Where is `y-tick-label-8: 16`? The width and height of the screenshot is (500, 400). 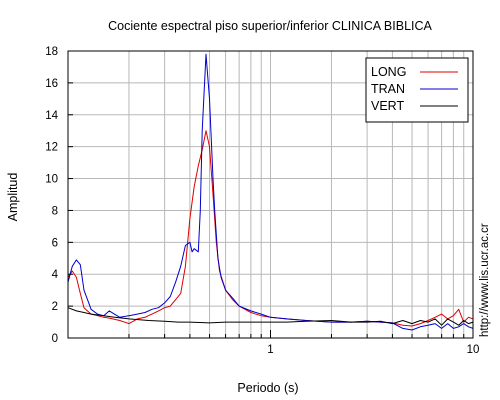
y-tick-label-8: 16 is located at coordinates (51, 84).